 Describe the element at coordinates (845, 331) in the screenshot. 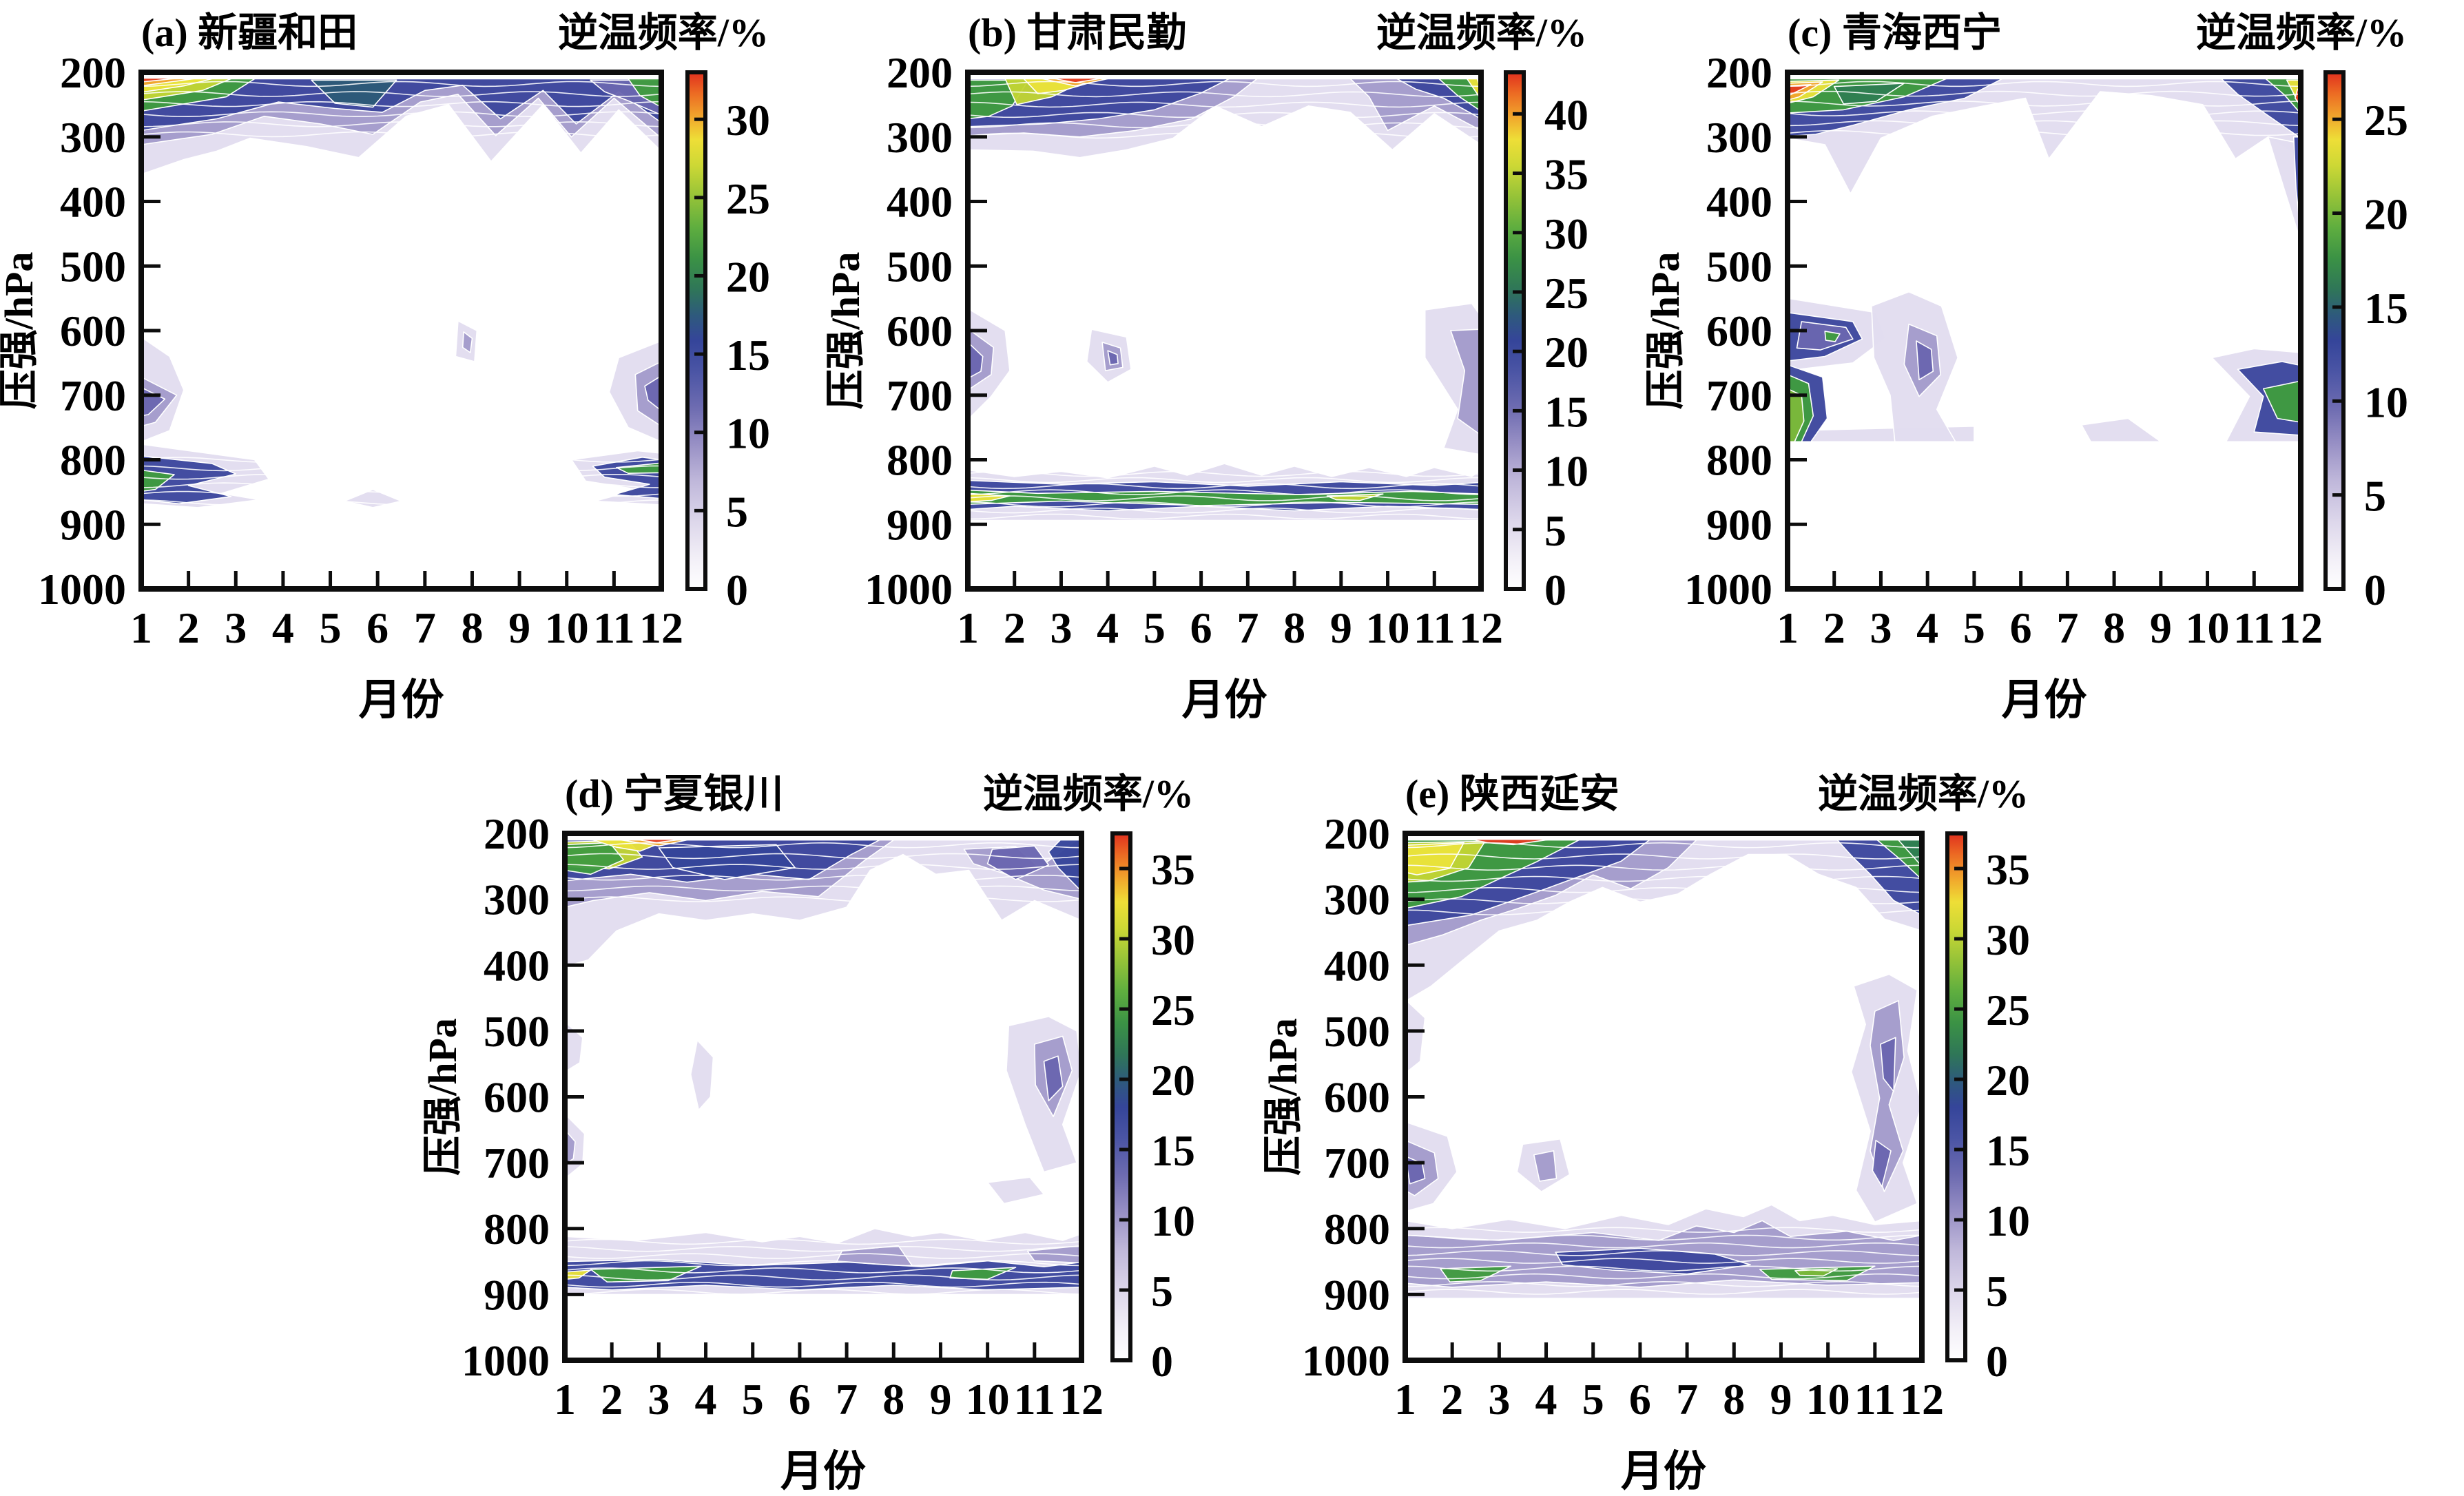

I see `panel-b-ylabel: 压强/hPa` at that location.